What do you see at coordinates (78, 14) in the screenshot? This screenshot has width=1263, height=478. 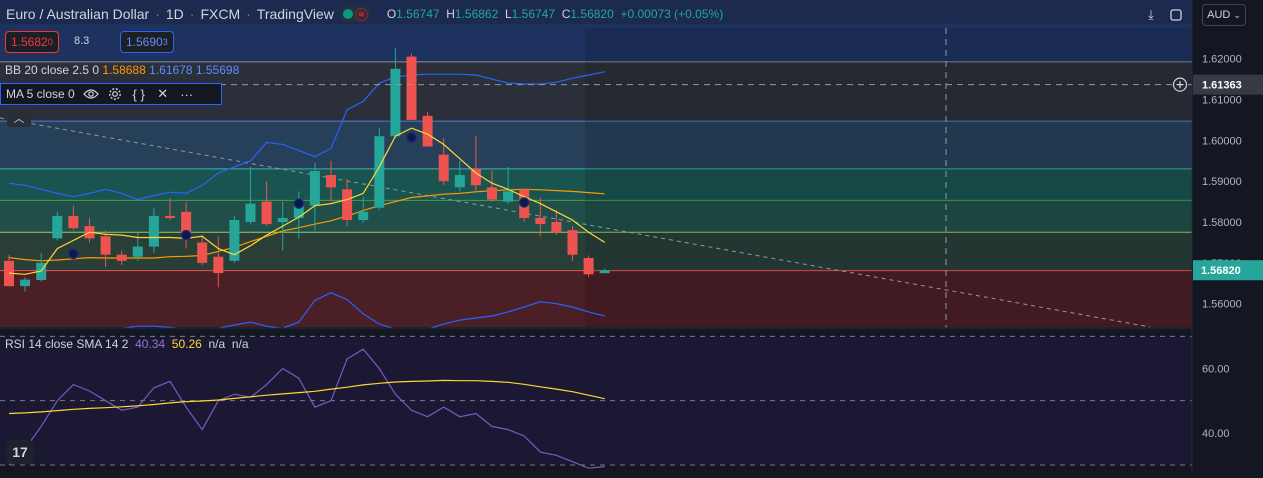 I see `symbol-name: Euro / Australian Dollar` at bounding box center [78, 14].